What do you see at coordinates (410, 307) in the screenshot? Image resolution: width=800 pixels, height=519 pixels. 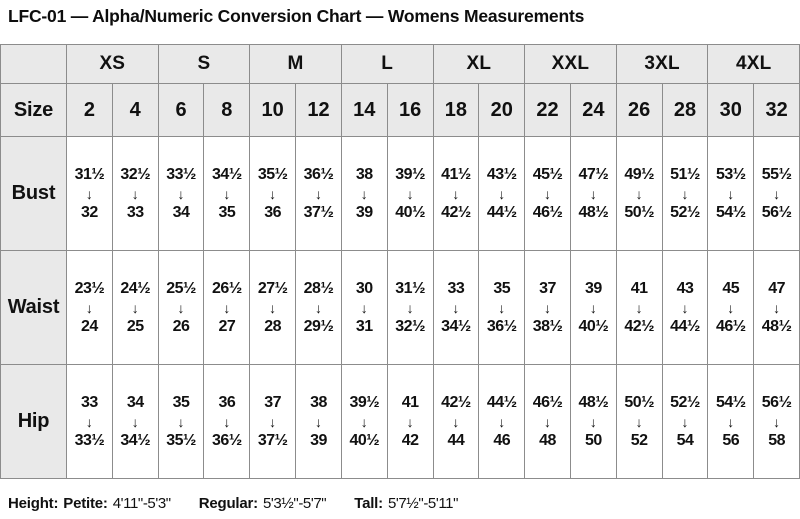 I see `waist-cell-size-16: 31½ ↓ 32½` at bounding box center [410, 307].